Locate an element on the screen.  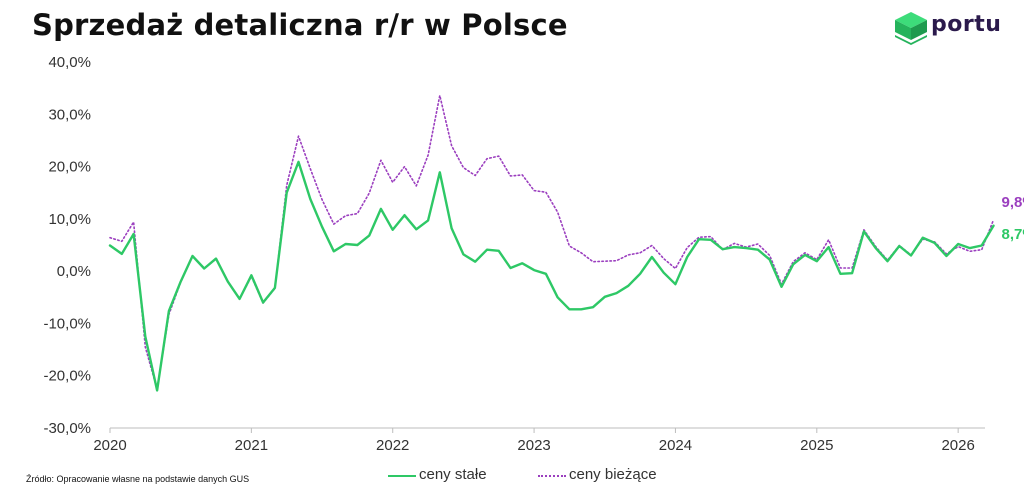
x-tick-label: 2022 is located at coordinates (392, 445).